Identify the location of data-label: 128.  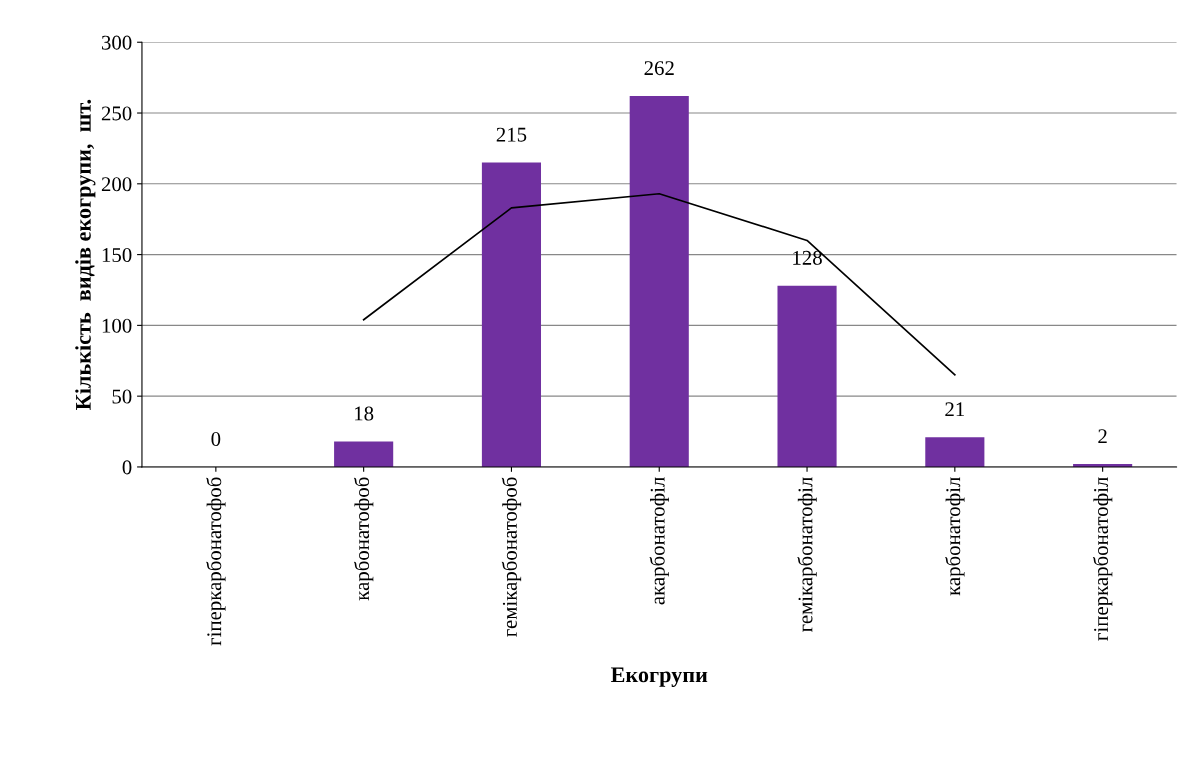
(807, 257).